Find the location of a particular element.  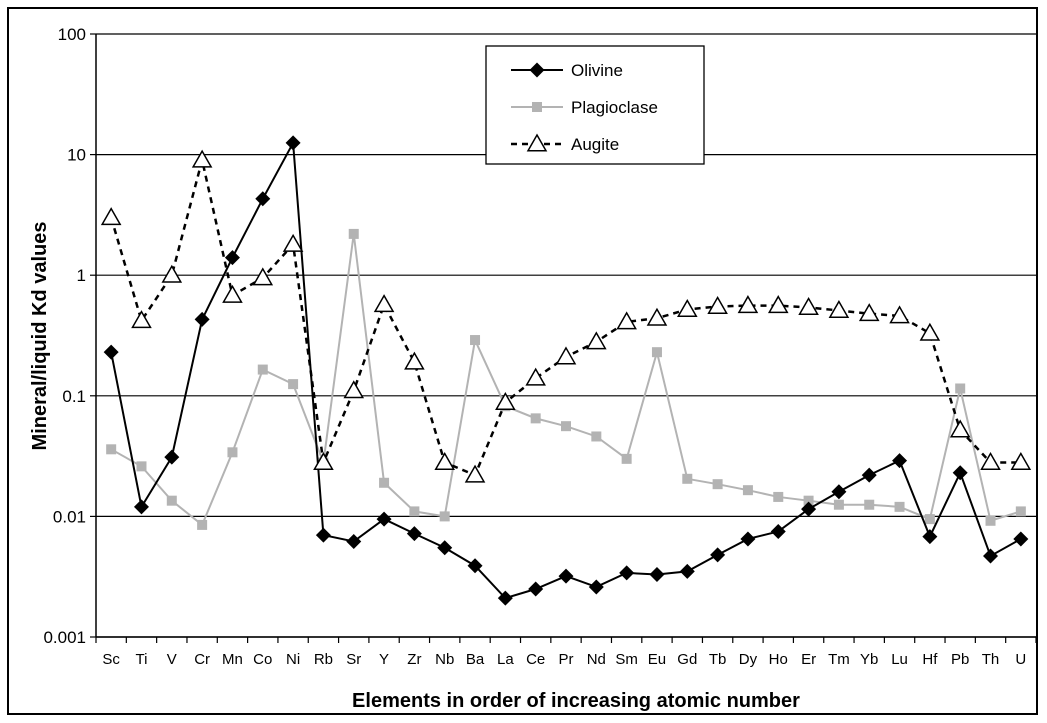

point-olivine-lu is located at coordinates (900, 461).